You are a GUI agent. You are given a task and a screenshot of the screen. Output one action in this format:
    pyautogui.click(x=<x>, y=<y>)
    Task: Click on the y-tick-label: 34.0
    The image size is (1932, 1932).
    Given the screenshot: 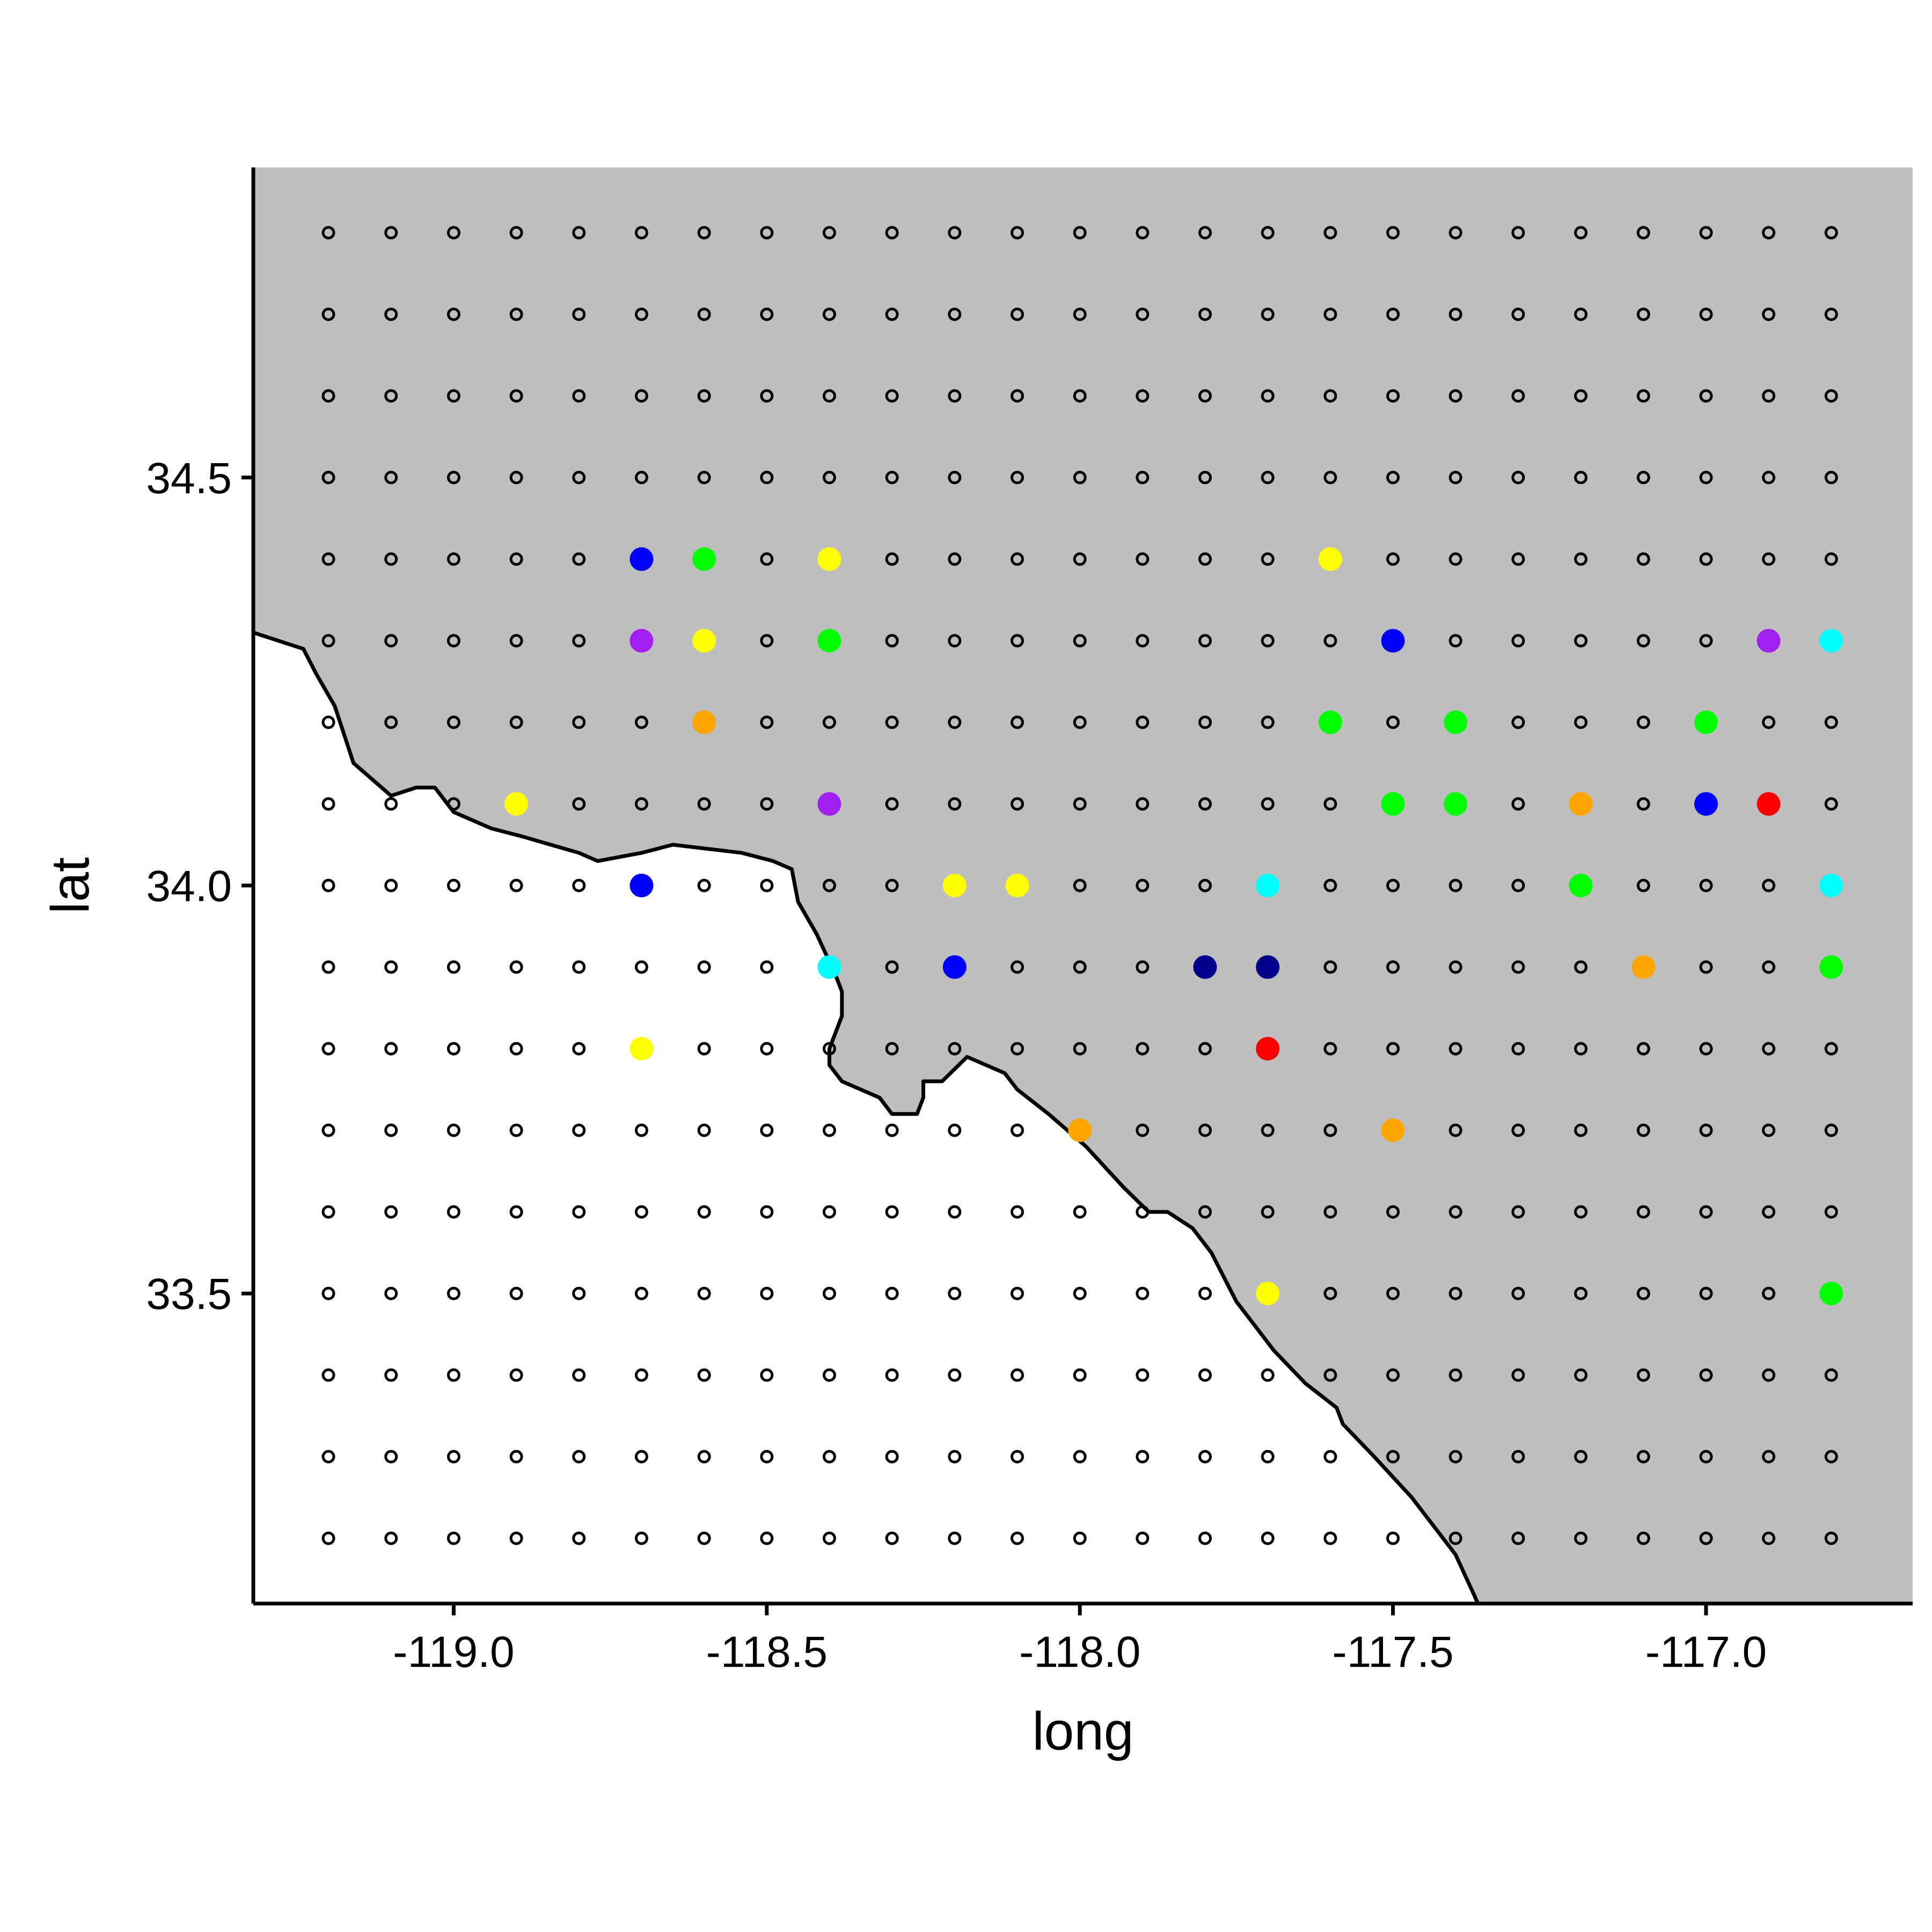 What is the action you would take?
    pyautogui.click(x=189, y=886)
    